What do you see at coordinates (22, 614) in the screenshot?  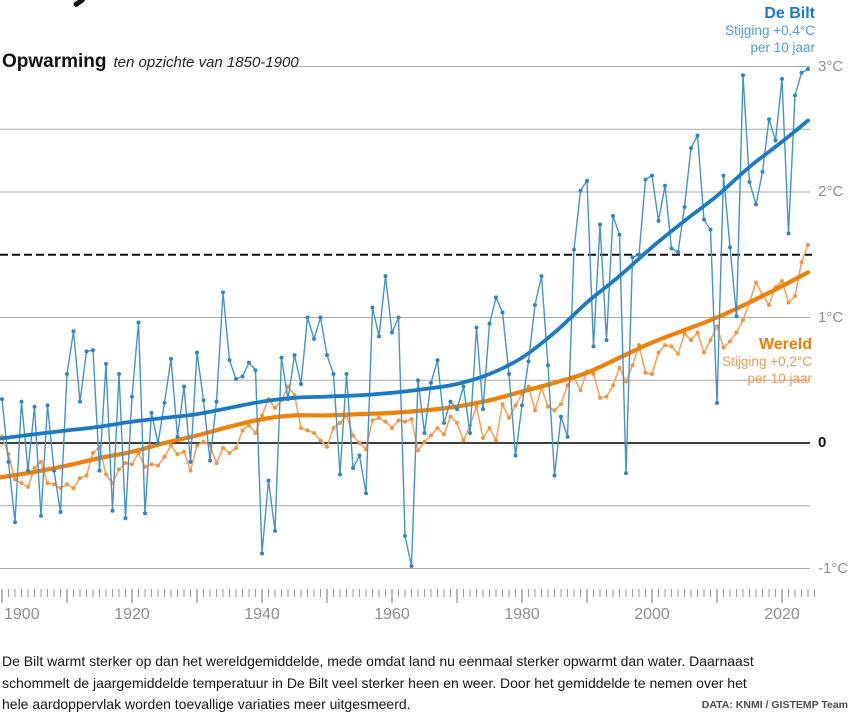 I see `x-axis-label-1900: 1900` at bounding box center [22, 614].